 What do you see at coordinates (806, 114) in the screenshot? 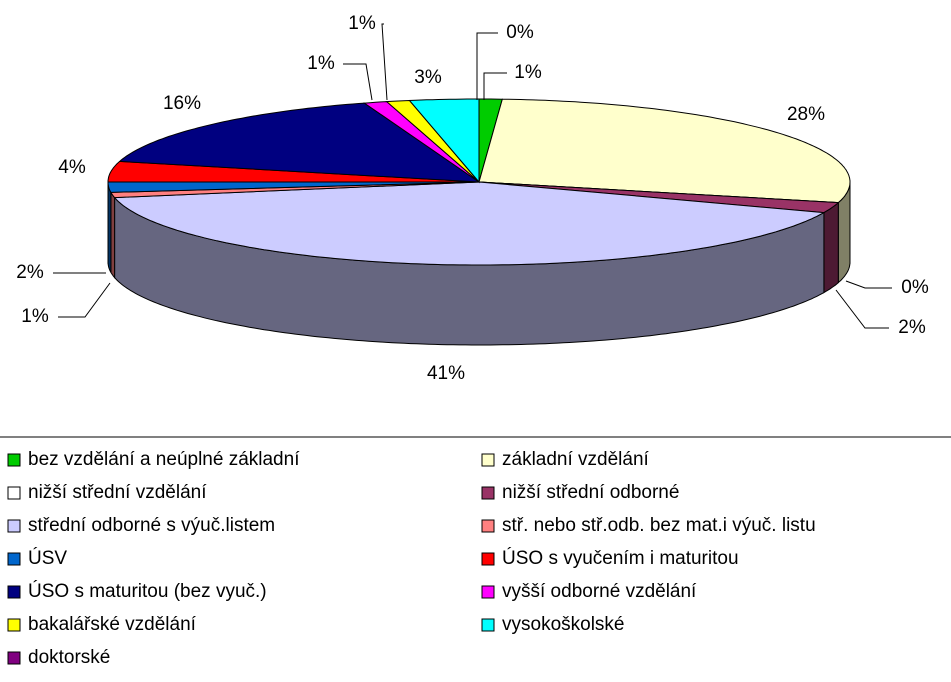
I see `data-label: 28%` at bounding box center [806, 114].